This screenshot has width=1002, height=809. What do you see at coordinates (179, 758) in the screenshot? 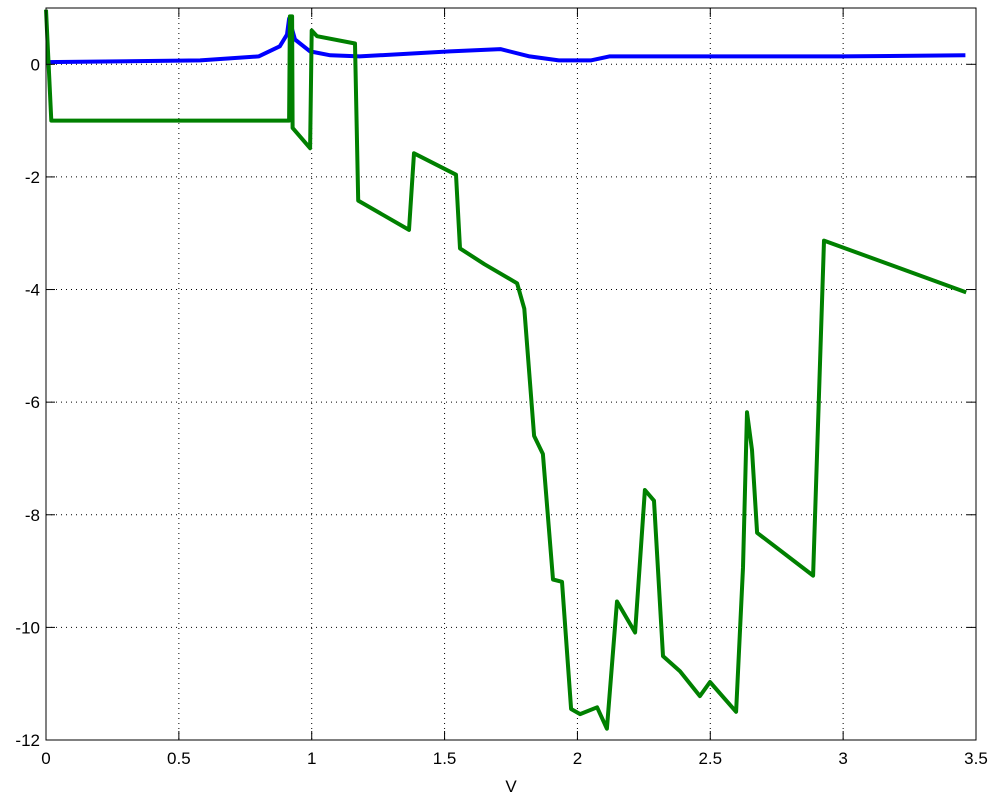
I see `x-tick-label: 0.5` at bounding box center [179, 758].